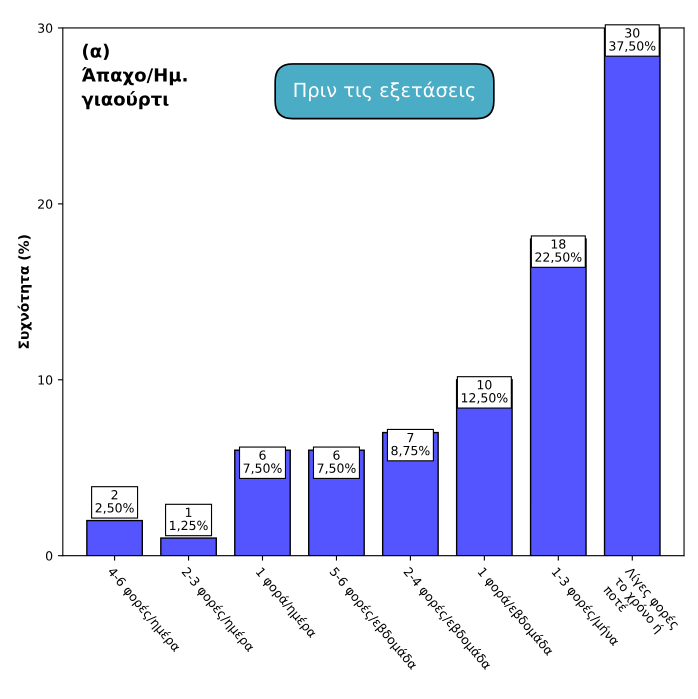 Image resolution: width=698 pixels, height=699 pixels. I want to click on y-tick-label: 0, so click(49, 556).